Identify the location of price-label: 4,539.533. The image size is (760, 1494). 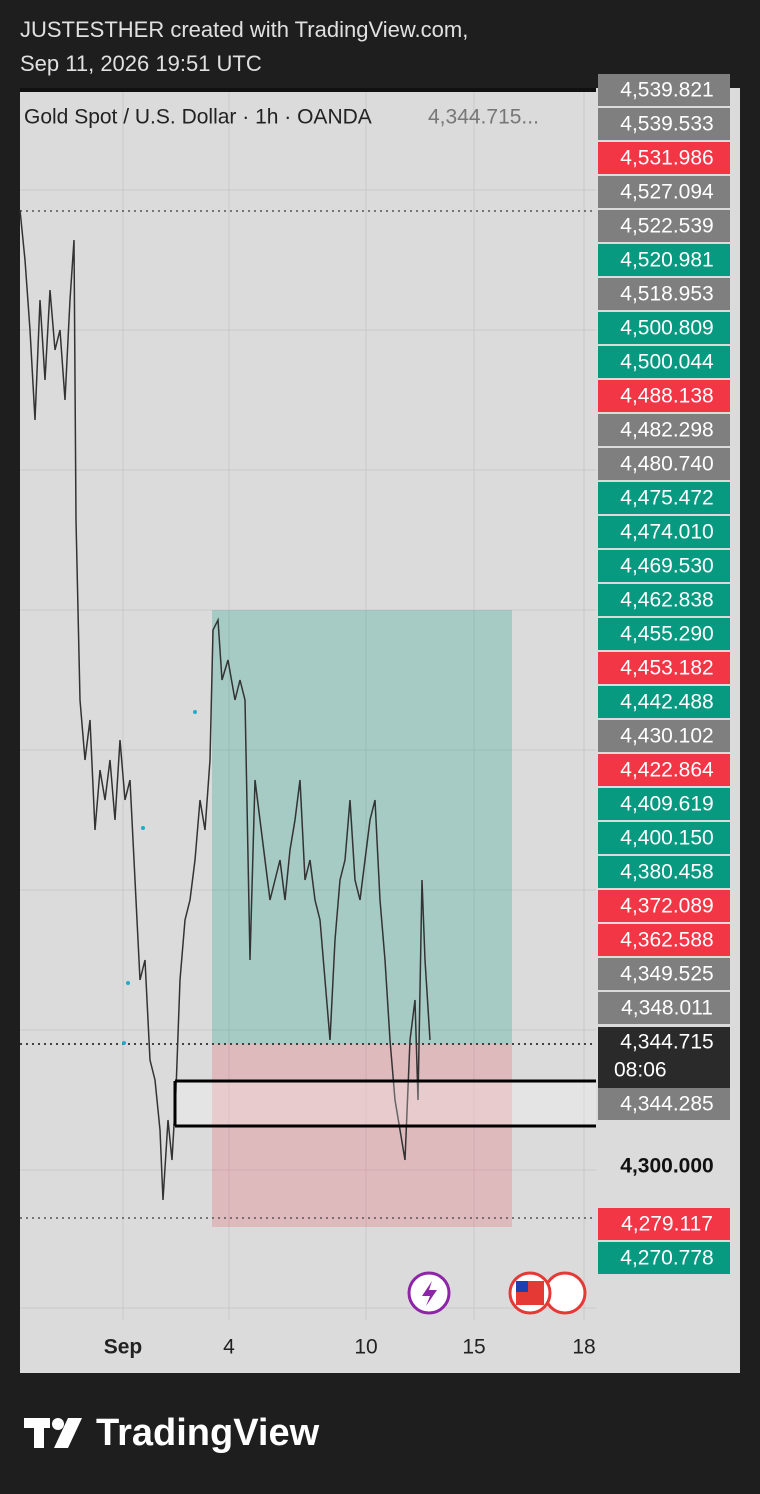
(666, 124).